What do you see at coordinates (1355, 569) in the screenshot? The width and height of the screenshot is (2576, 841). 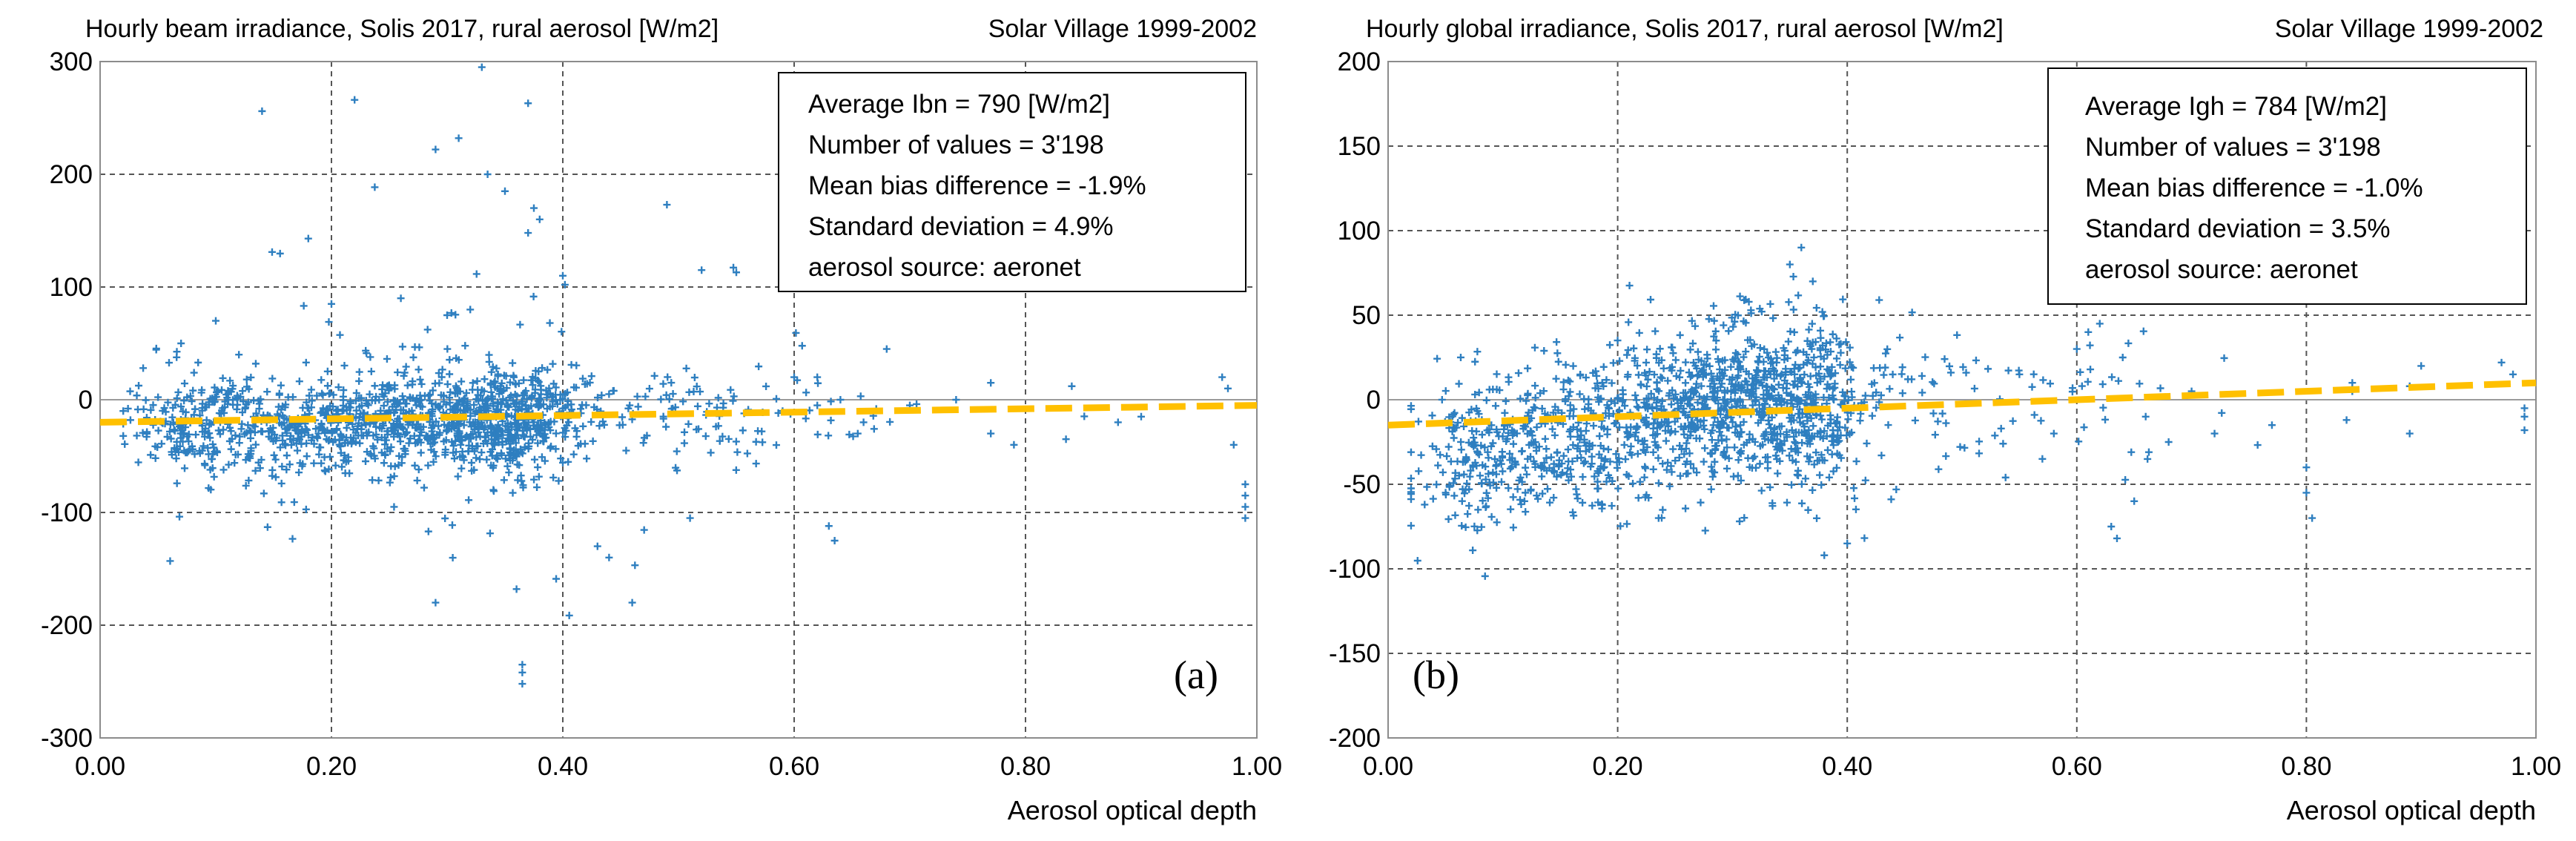 I see `chart-b-ytick-label: -100` at bounding box center [1355, 569].